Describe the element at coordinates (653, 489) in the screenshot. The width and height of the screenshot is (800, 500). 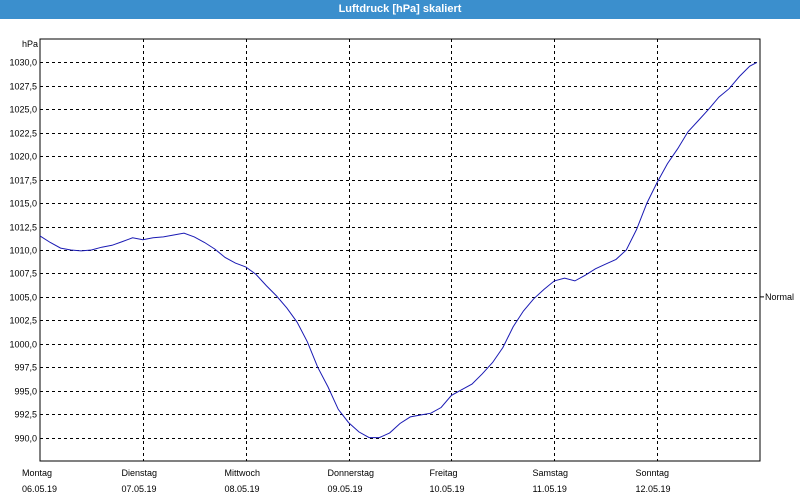
I see `x-tick-date-label: 12.05.19` at that location.